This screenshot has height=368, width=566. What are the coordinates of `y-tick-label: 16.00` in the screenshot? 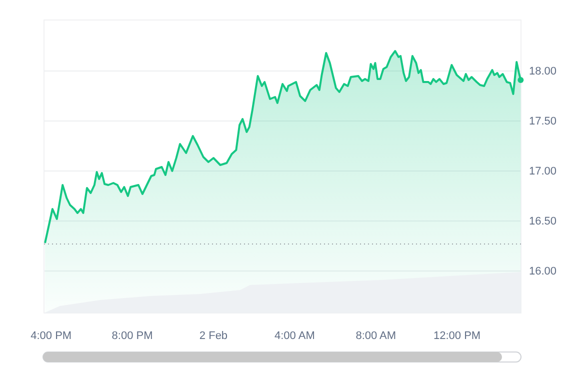 It's located at (543, 272).